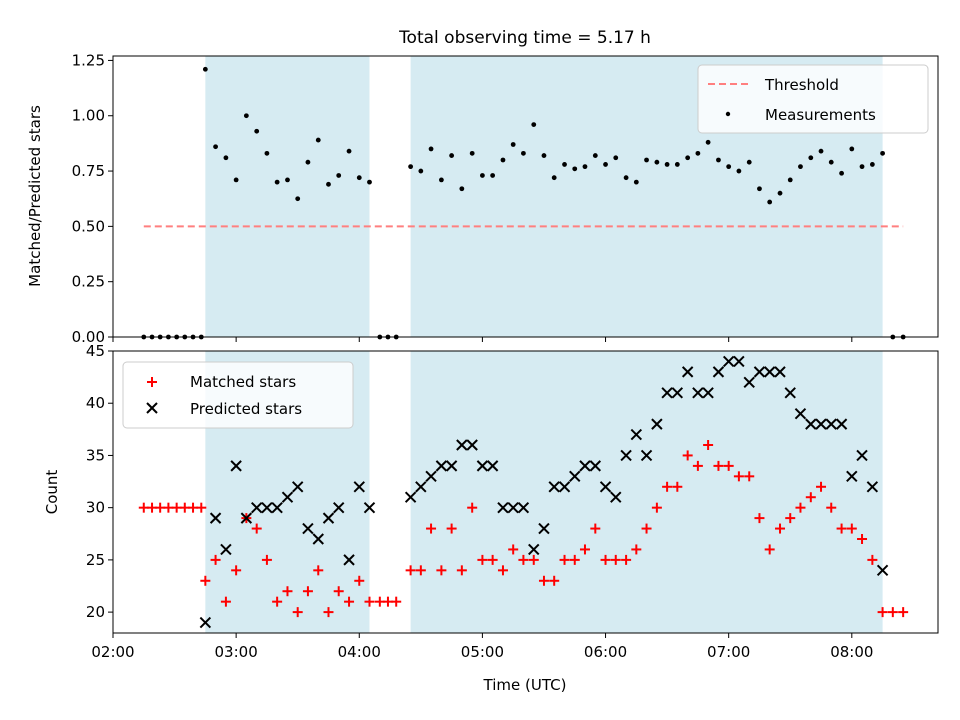  What do you see at coordinates (88, 226) in the screenshot?
I see `top-y-tick-label: 0.50` at bounding box center [88, 226].